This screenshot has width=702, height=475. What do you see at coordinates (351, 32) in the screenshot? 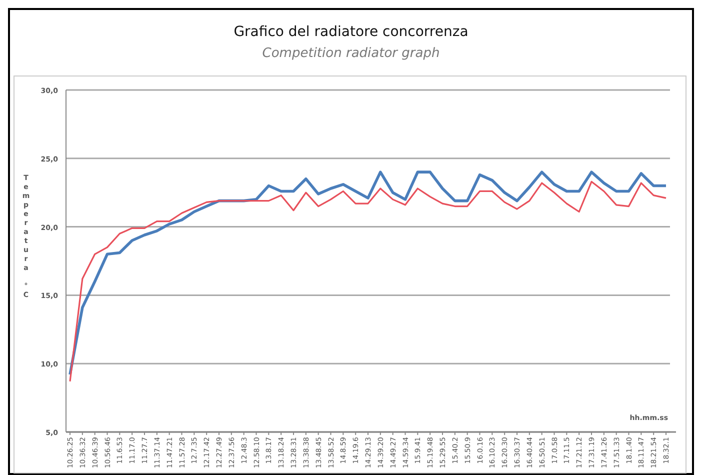
I see `chart-title: Grafico del radiatore concorrenza` at bounding box center [351, 32].